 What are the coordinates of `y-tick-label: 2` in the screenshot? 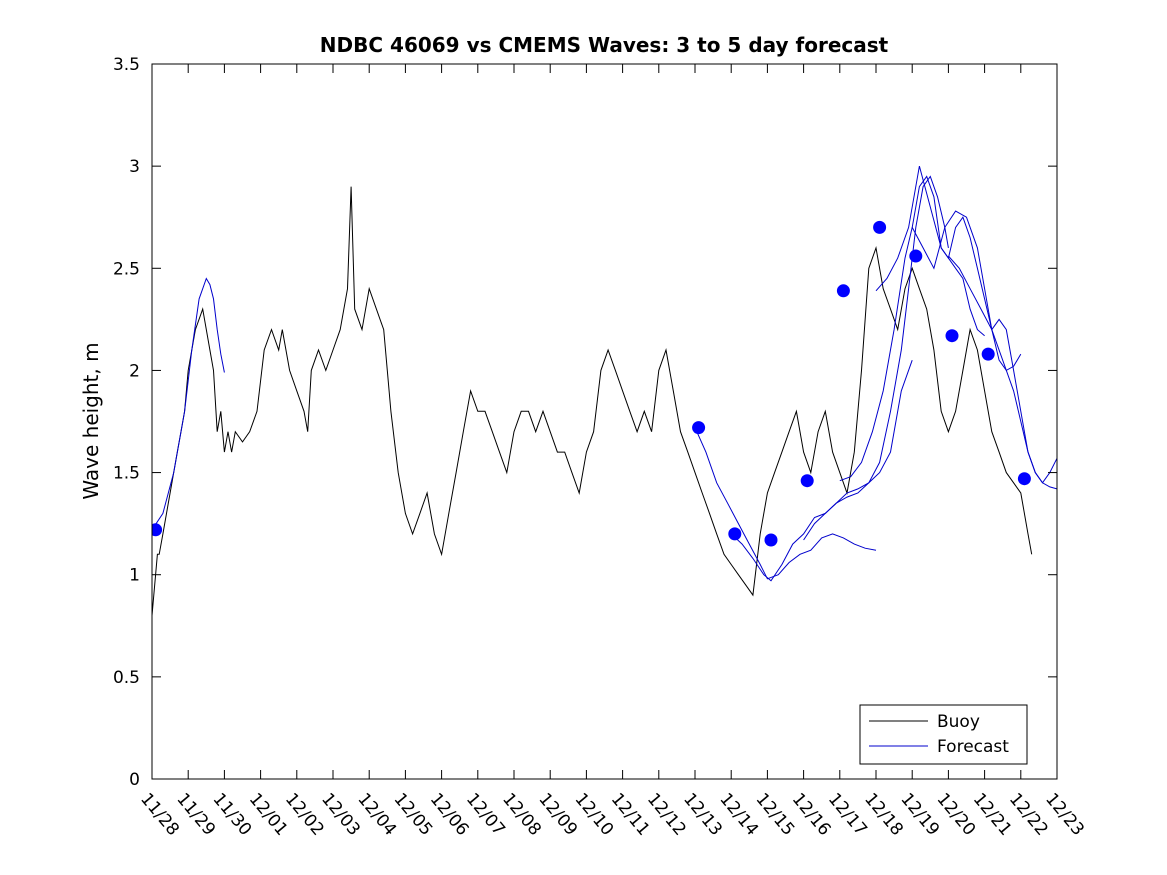 It's located at (134, 371).